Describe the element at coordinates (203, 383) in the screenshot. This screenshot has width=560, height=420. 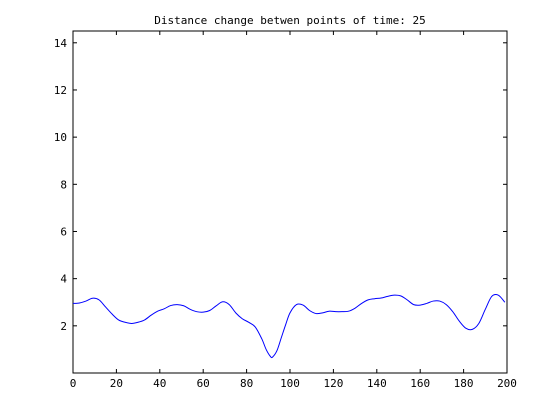
I see `x-tick-label: 60` at that location.